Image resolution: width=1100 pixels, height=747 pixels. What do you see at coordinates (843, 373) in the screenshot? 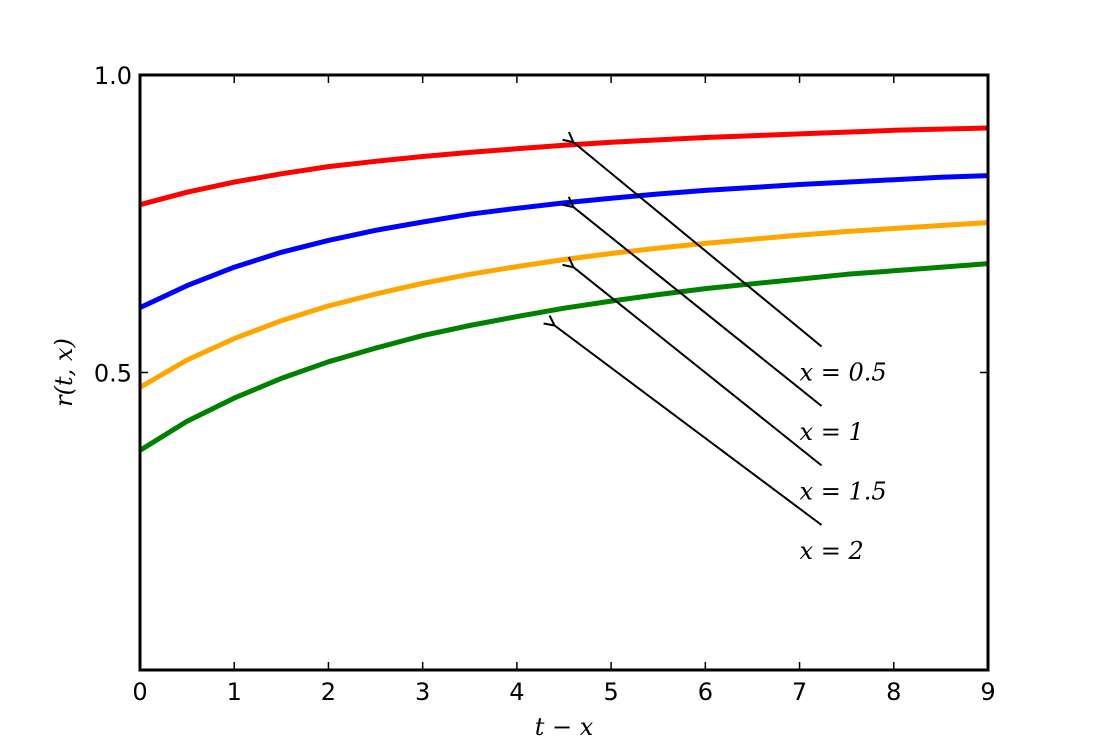
I see `annotation-label-1: x = 0.5` at bounding box center [843, 373].